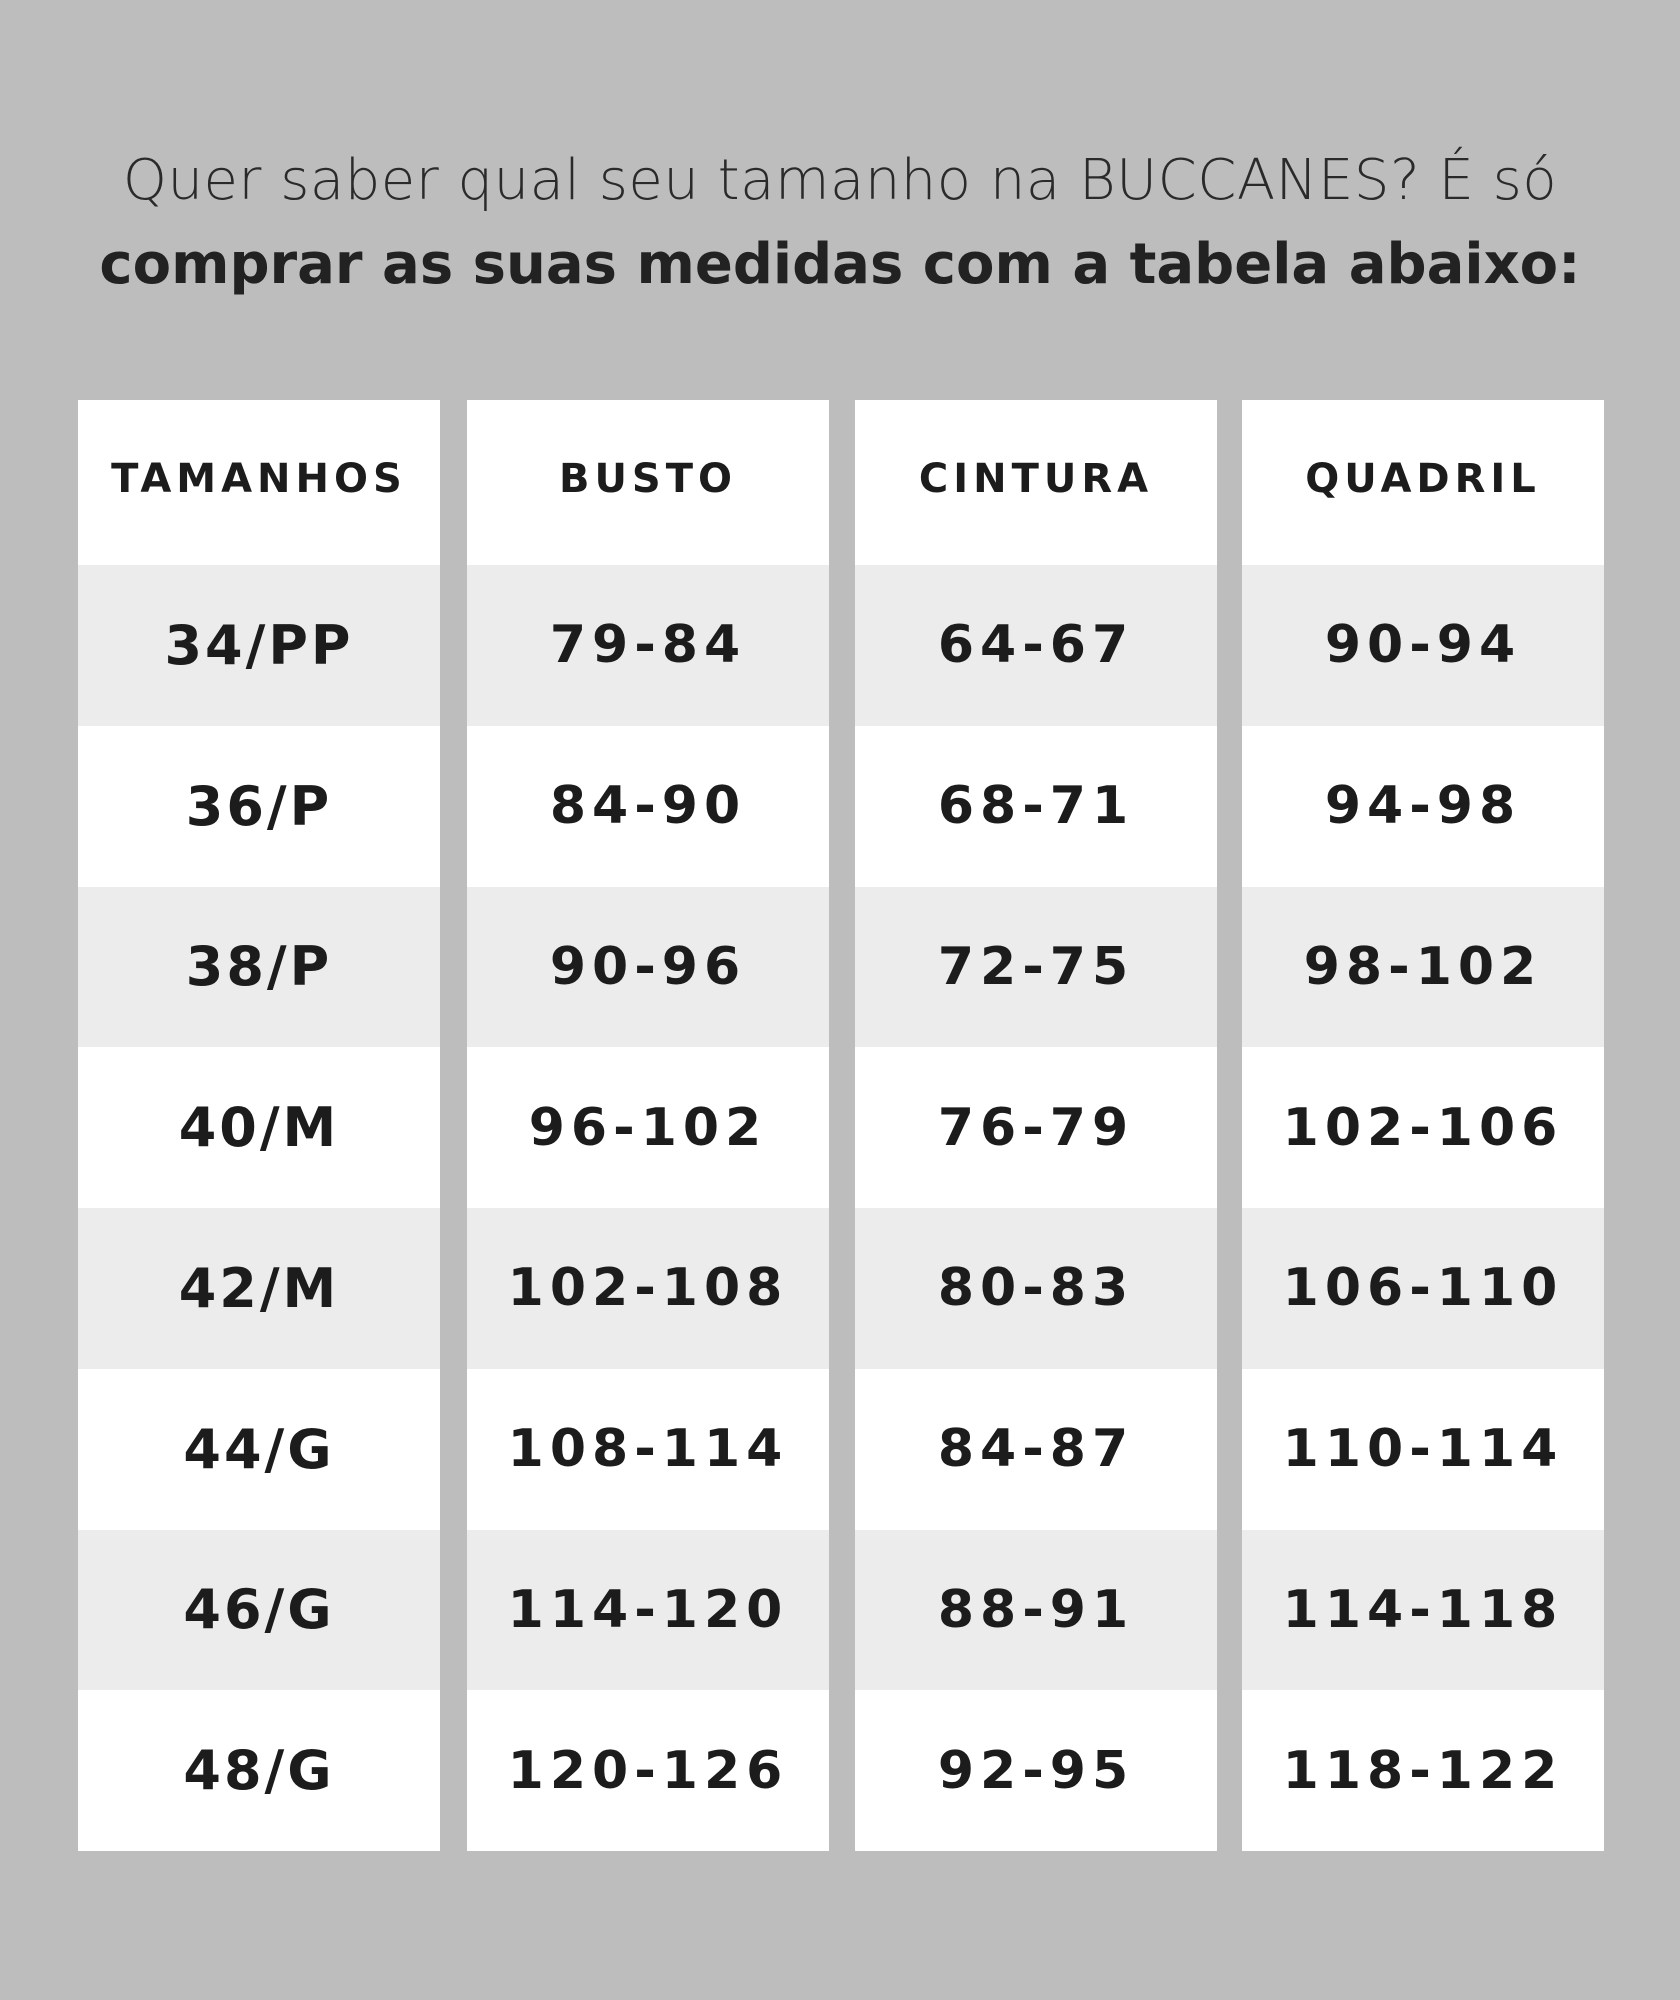  I want to click on column-header: TAMANHOS, so click(259, 482).